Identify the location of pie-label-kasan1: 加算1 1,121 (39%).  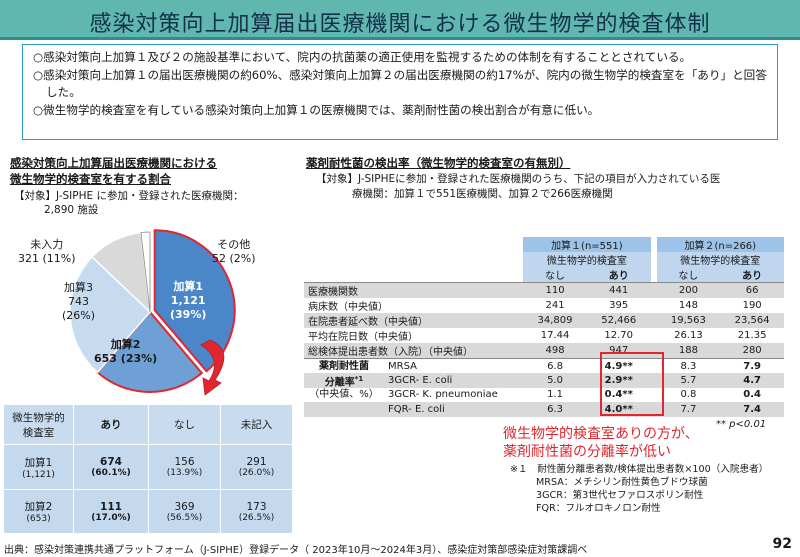
(188, 300).